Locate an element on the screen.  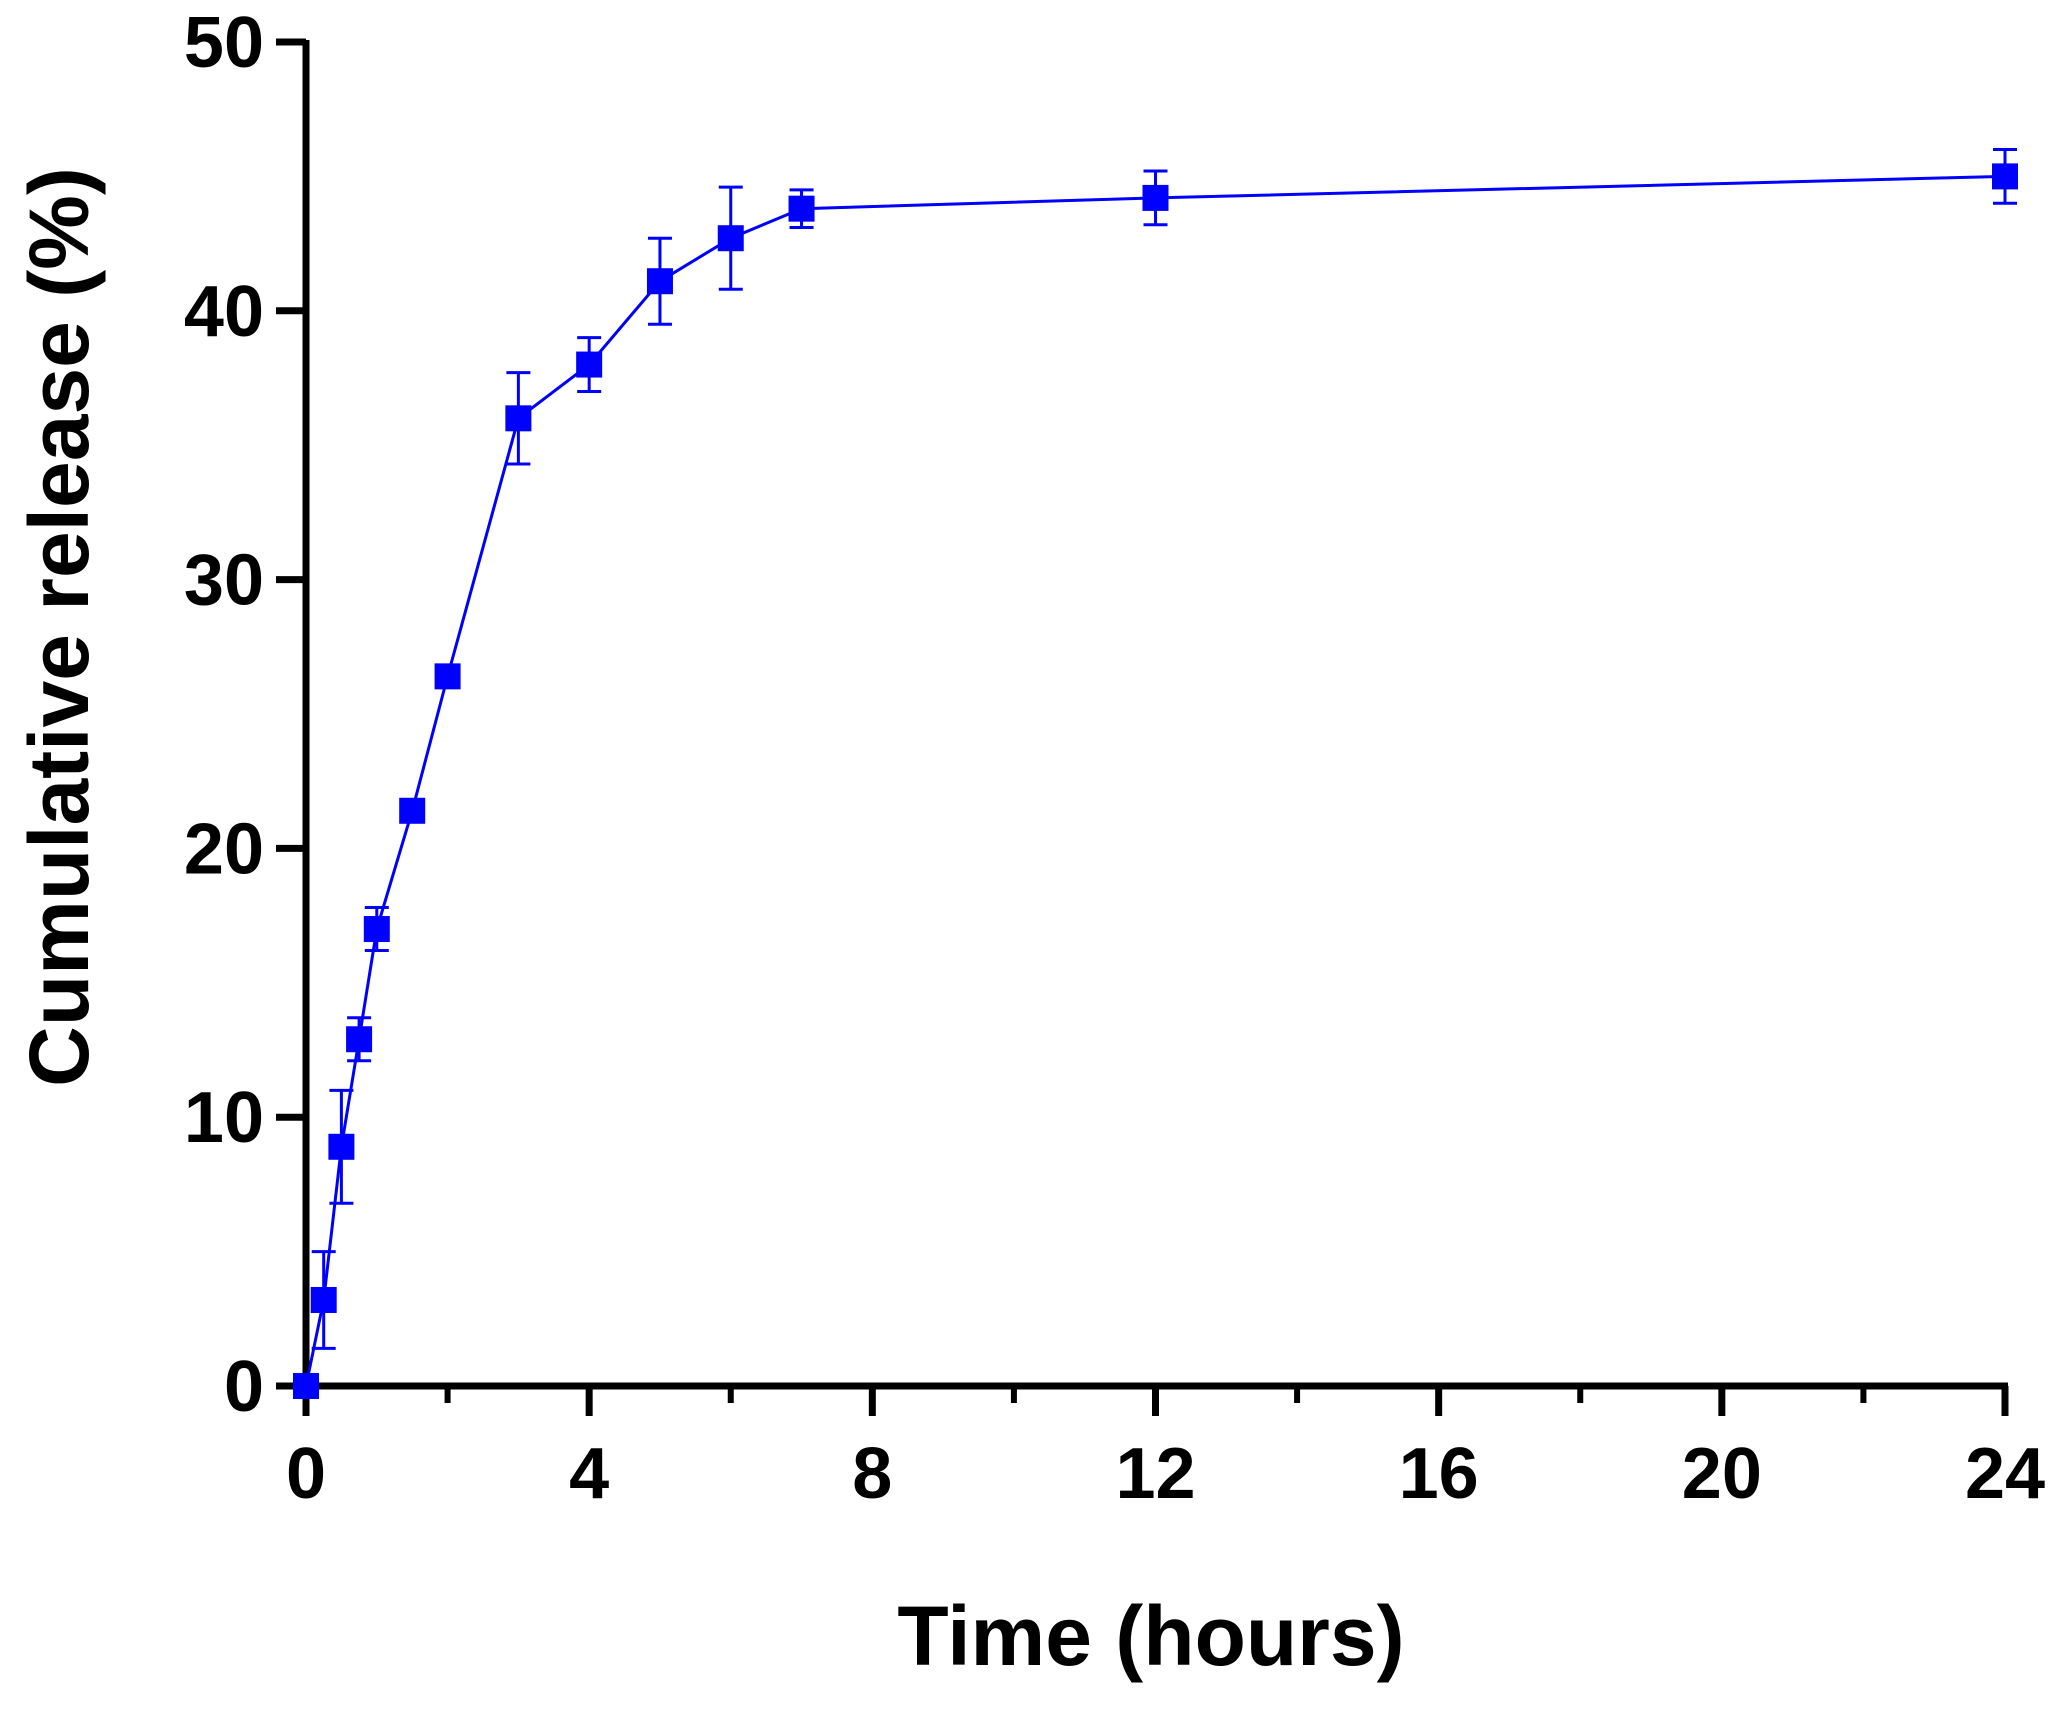
x-axis-label: Time (hours) is located at coordinates (1150, 1636).